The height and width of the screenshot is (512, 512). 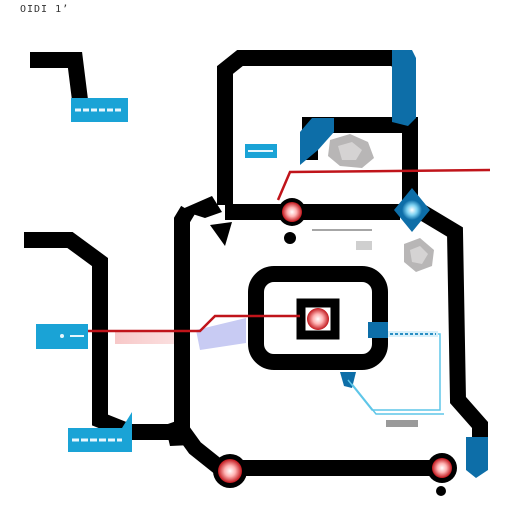 I want to click on diagram-title: OIDI 1’, so click(x=45, y=9).